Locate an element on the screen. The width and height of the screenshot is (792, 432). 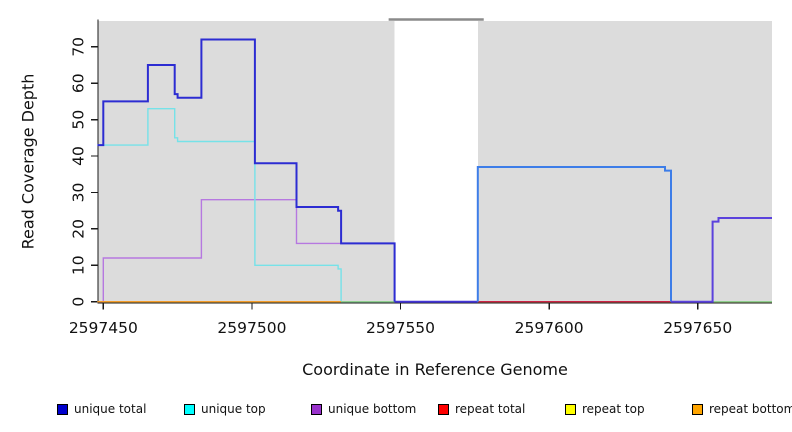
legend-label: unique bottom is located at coordinates (372, 409).